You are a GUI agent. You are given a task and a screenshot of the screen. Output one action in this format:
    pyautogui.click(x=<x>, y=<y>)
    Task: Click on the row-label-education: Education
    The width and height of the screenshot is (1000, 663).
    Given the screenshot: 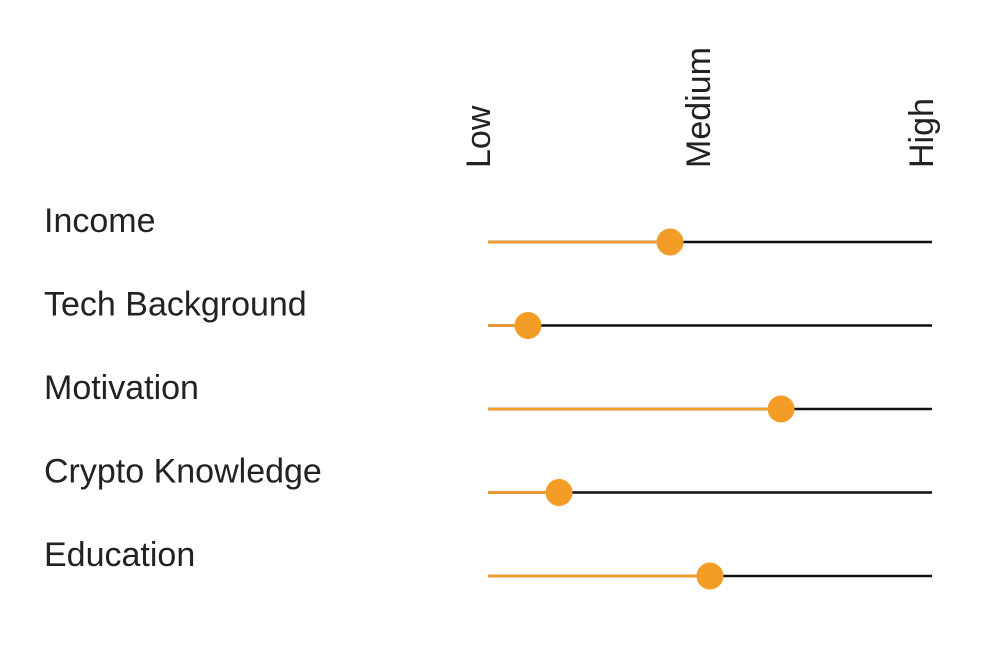 What is the action you would take?
    pyautogui.click(x=119, y=555)
    